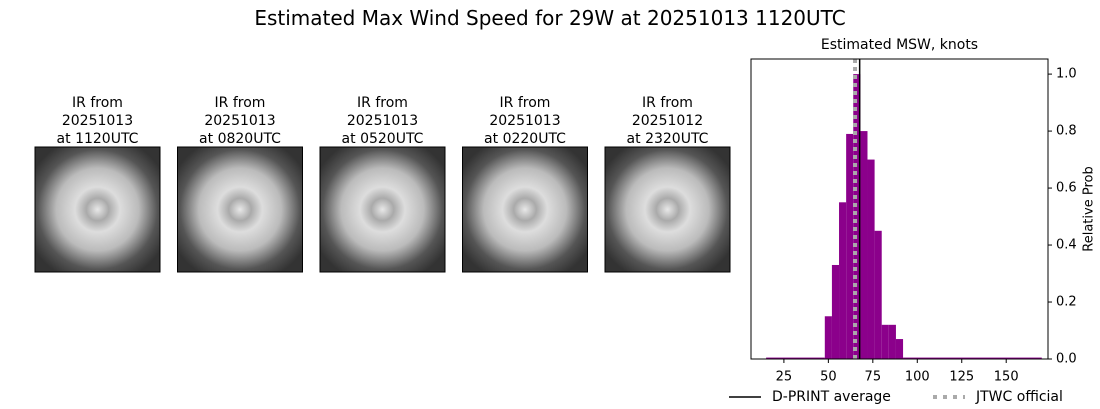 The width and height of the screenshot is (1100, 409). Describe the element at coordinates (1089, 208) in the screenshot. I see `y-axis-label: Relative Prob` at that location.